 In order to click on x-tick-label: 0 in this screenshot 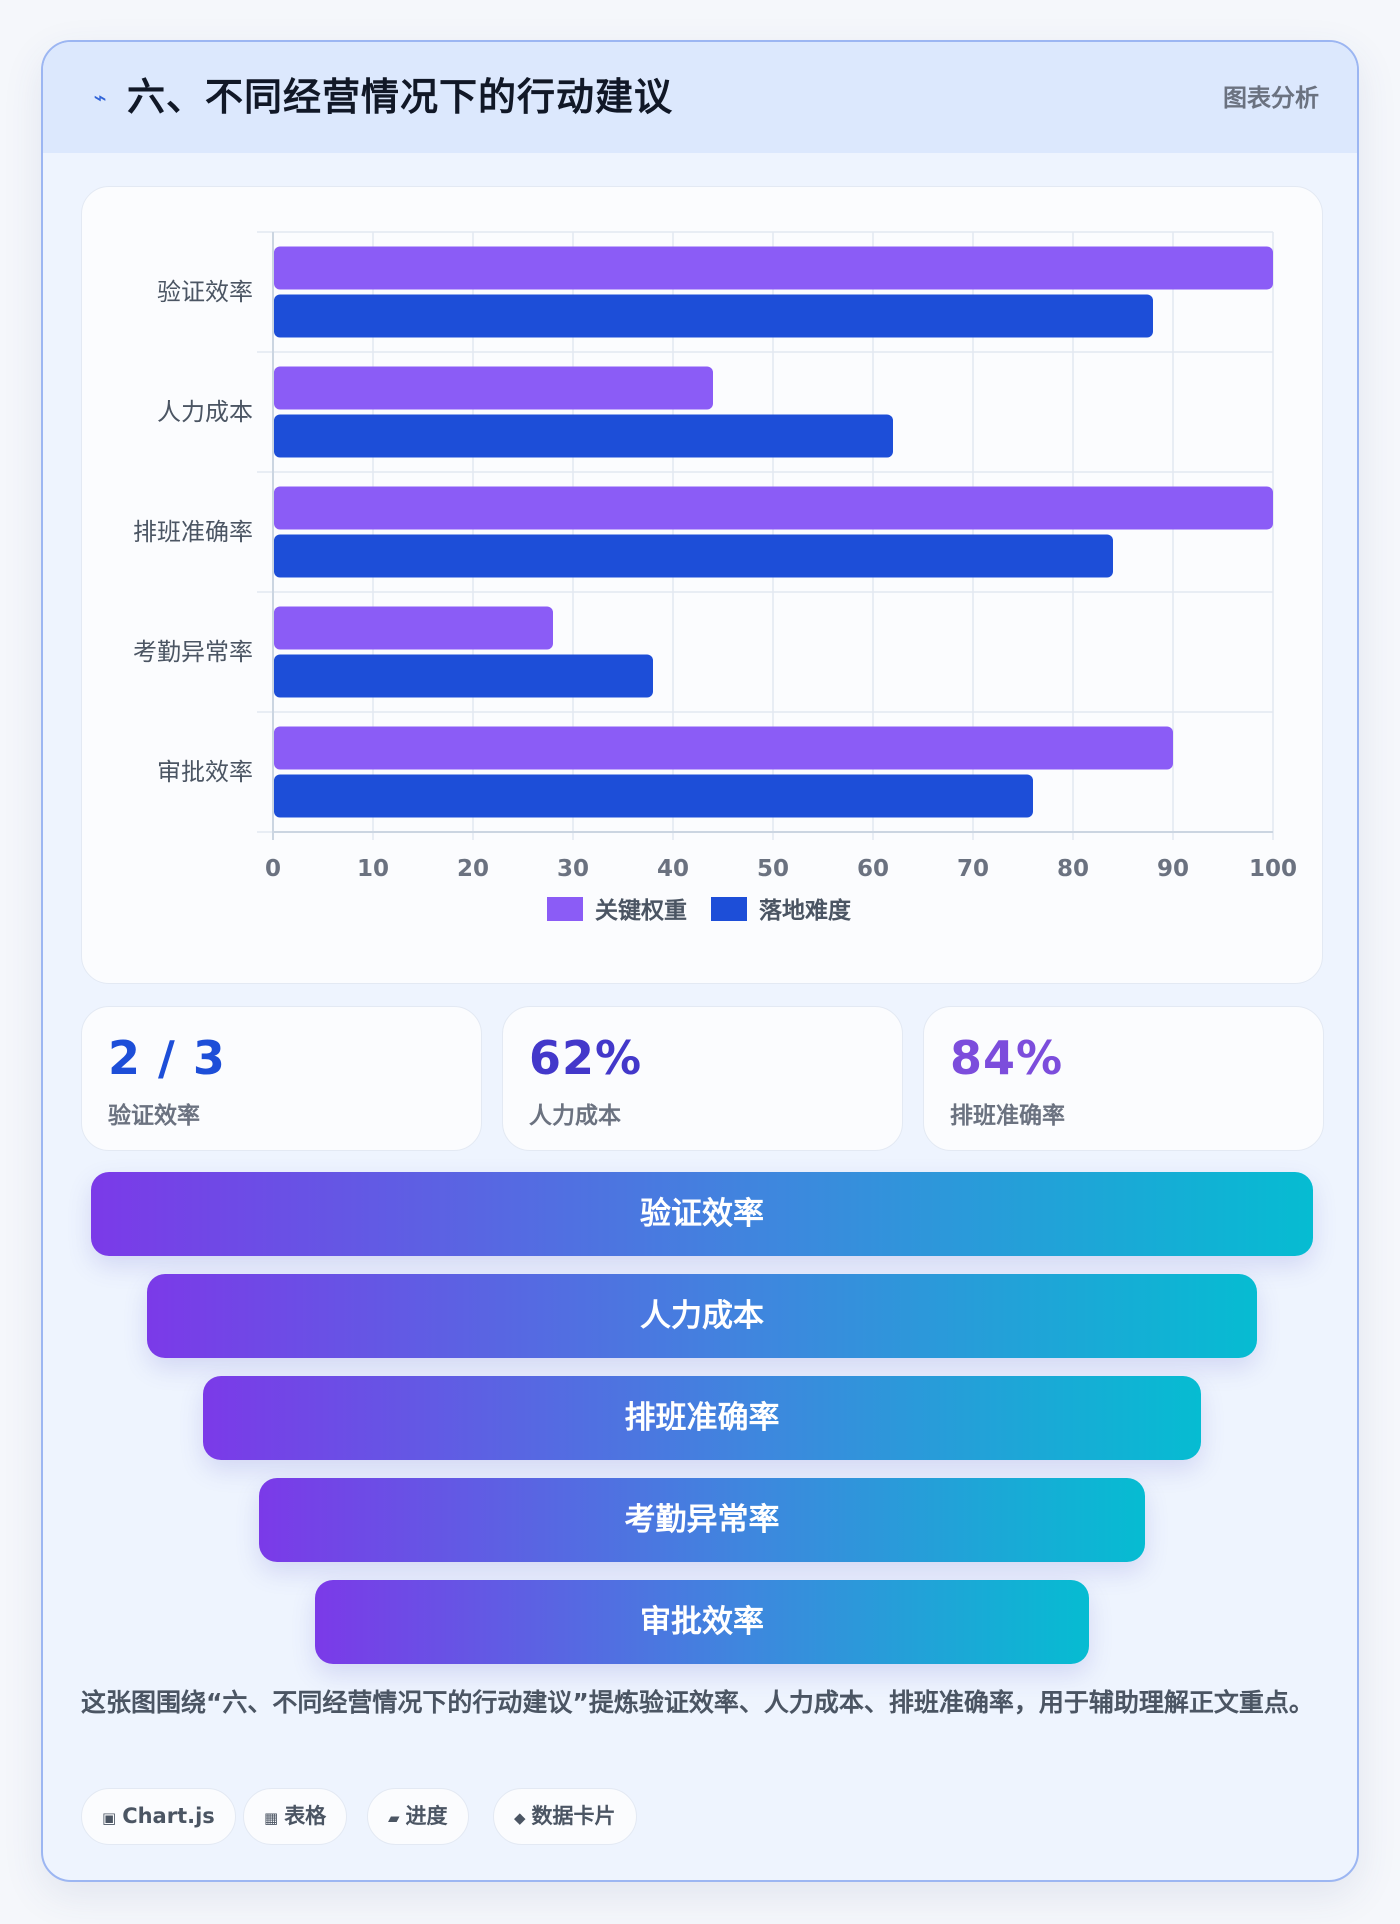, I will do `click(273, 869)`.